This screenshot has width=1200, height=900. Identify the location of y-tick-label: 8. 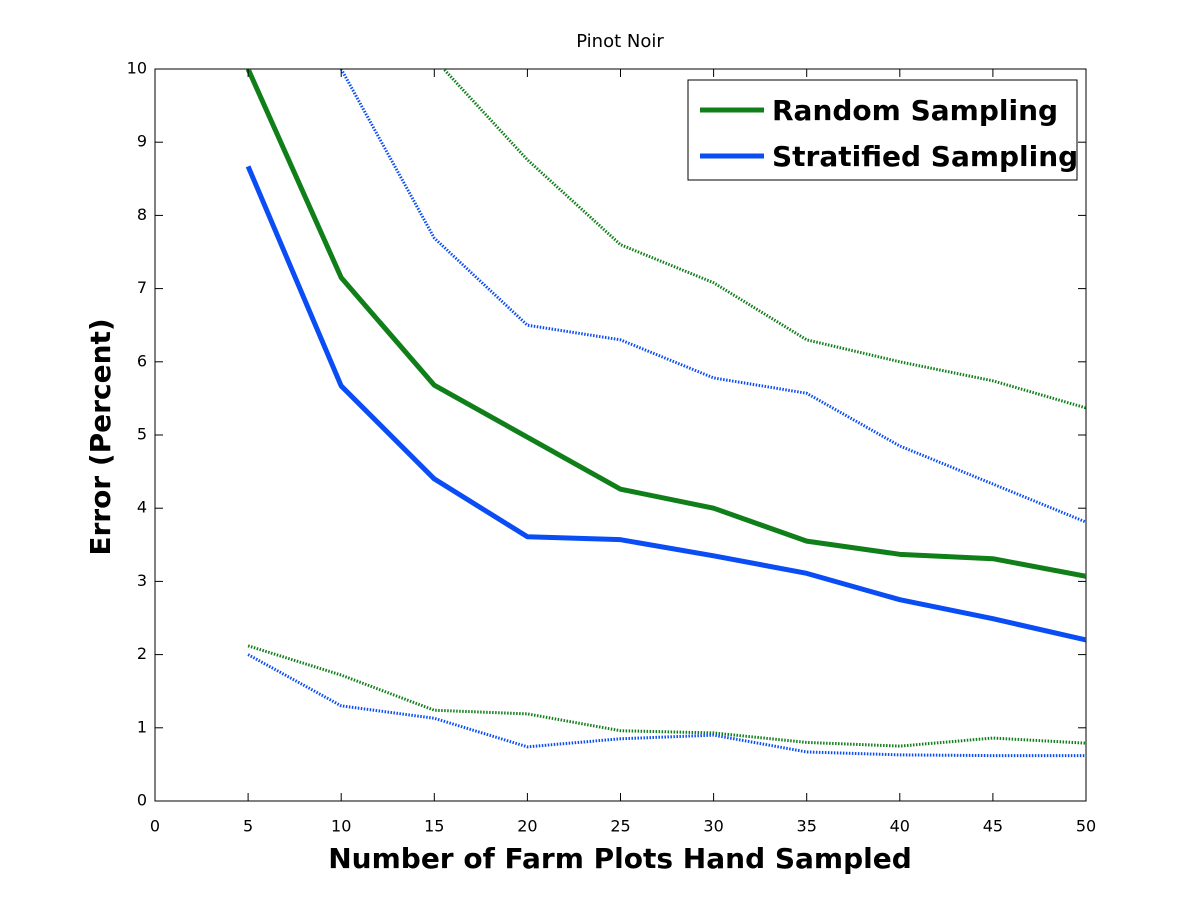
(142, 214).